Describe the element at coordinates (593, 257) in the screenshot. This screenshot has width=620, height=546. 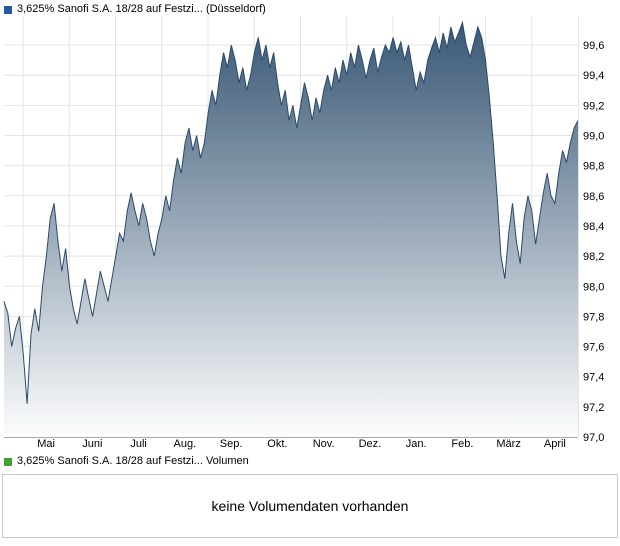
I see `svg-text: 98,2` at that location.